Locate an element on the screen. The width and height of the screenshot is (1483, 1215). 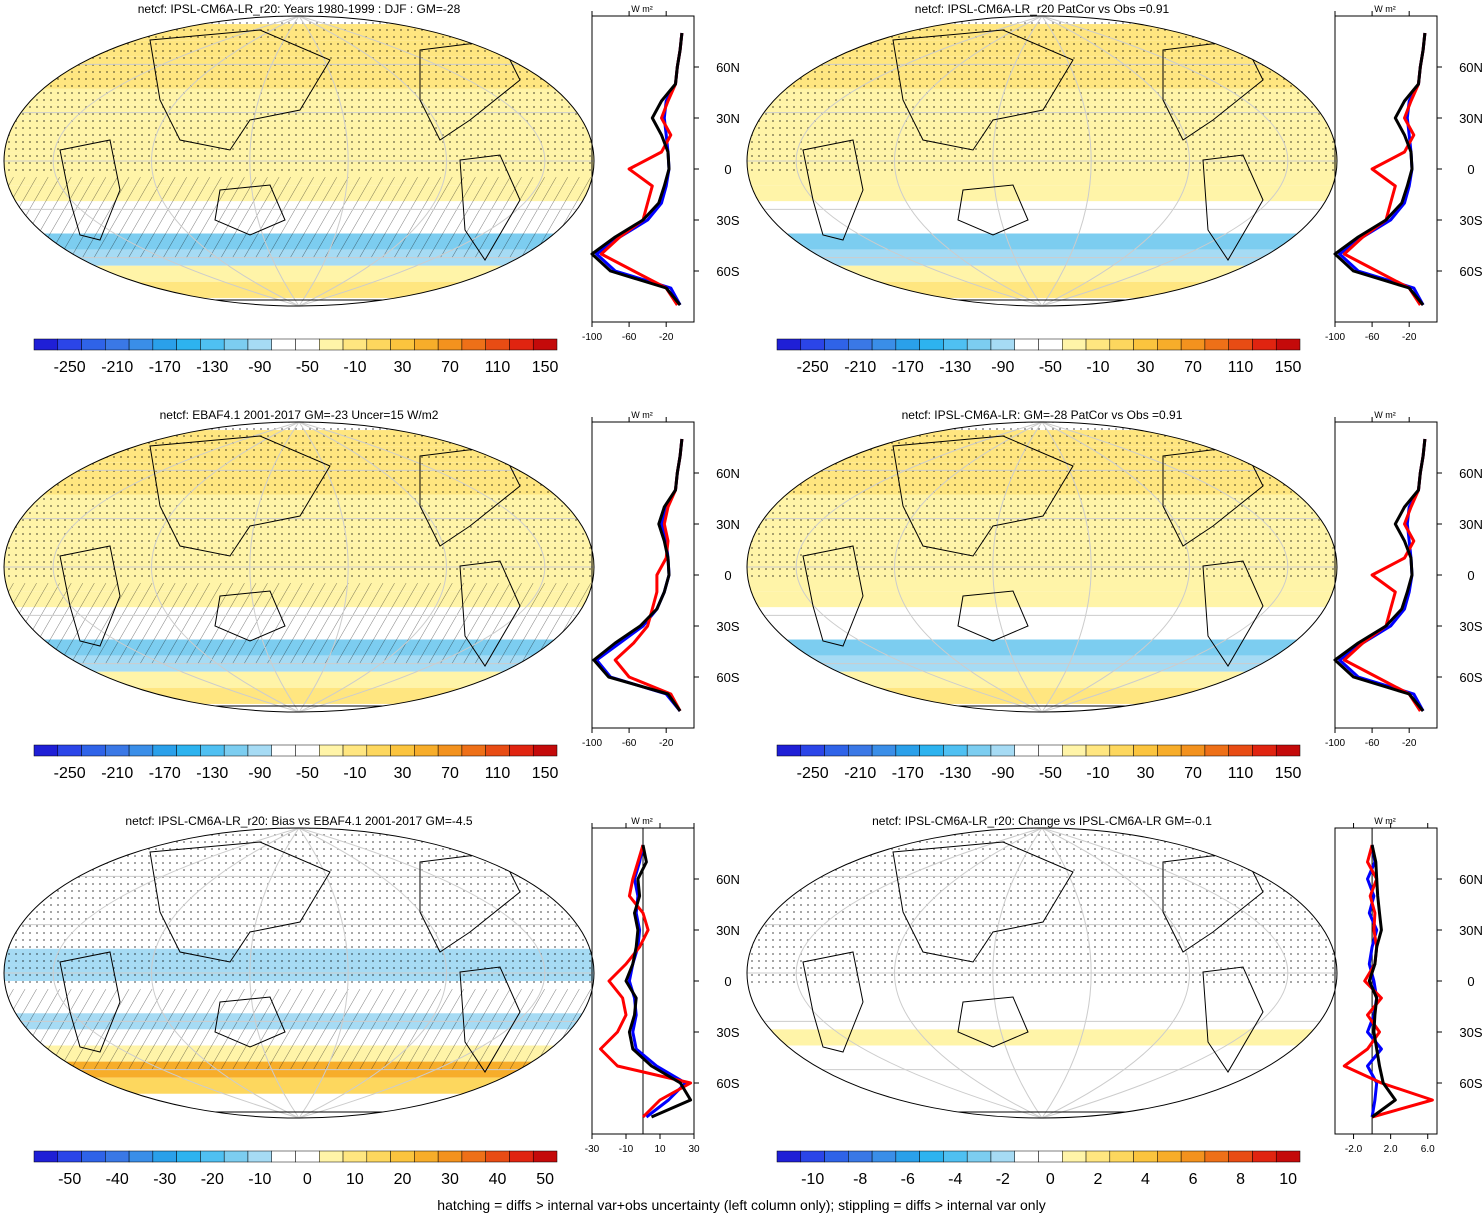
profile-x-tick-label: 2.0 is located at coordinates (1391, 1149).